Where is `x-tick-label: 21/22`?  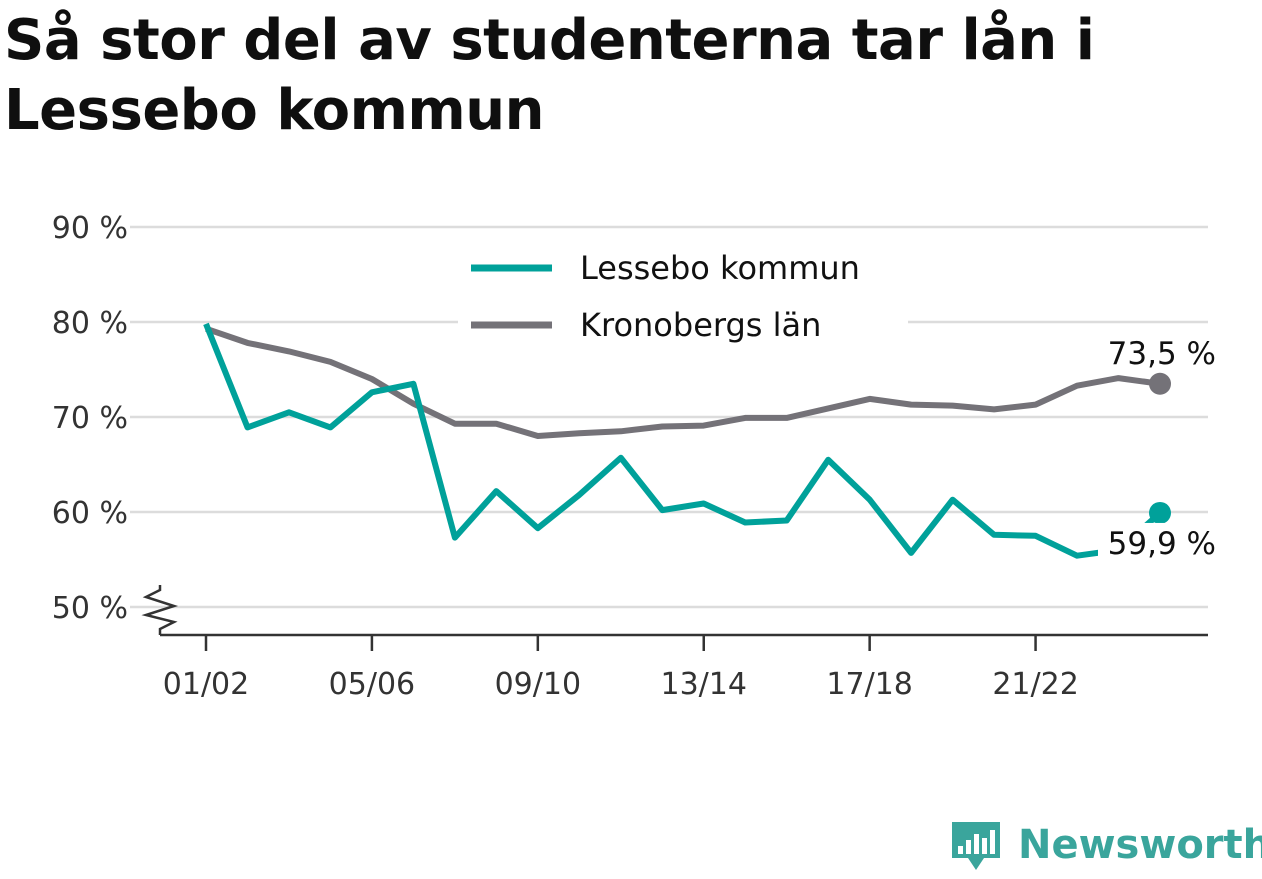
x-tick-label: 21/22 is located at coordinates (1035, 684).